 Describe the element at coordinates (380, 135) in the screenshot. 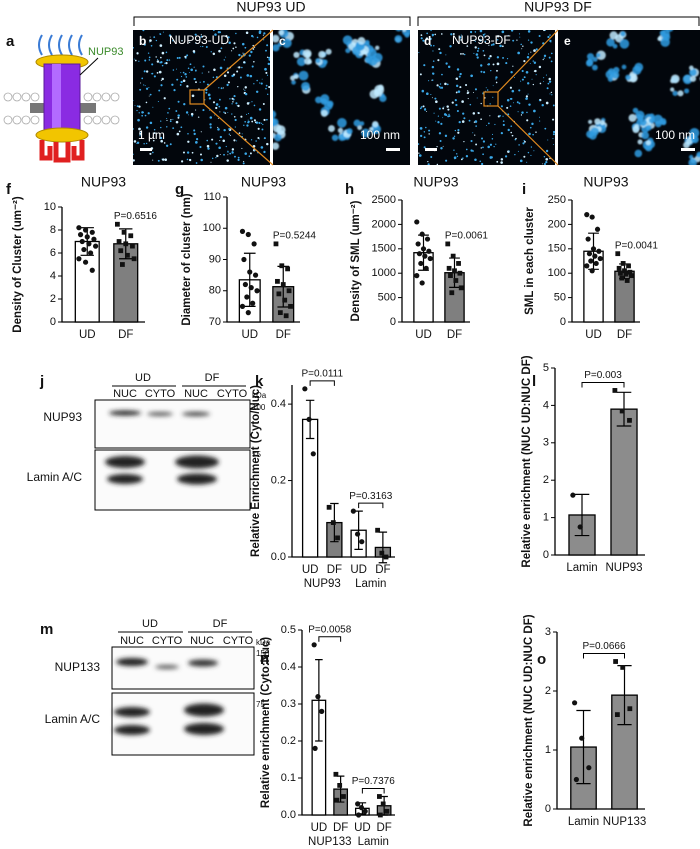

I see `scale-label: 100 nm` at that location.